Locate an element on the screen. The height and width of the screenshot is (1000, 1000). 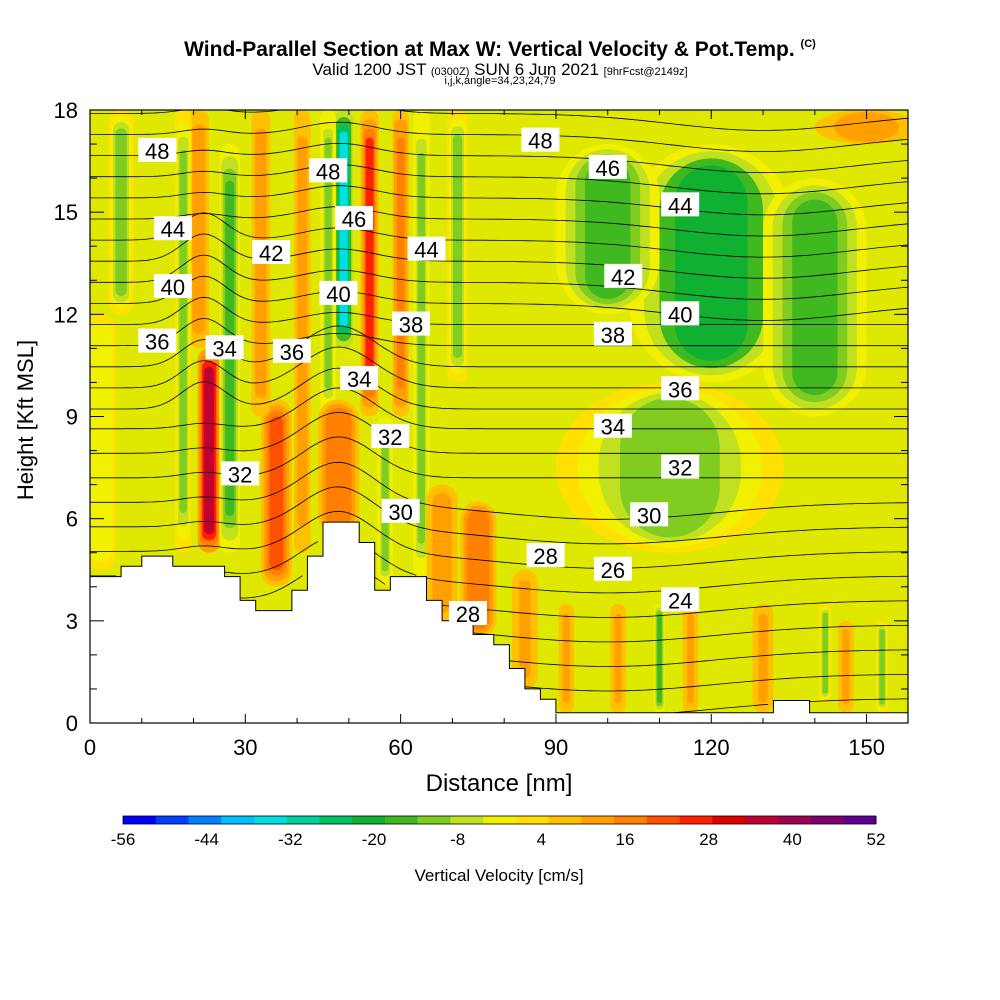
x-tick-label: 150 is located at coordinates (866, 747).